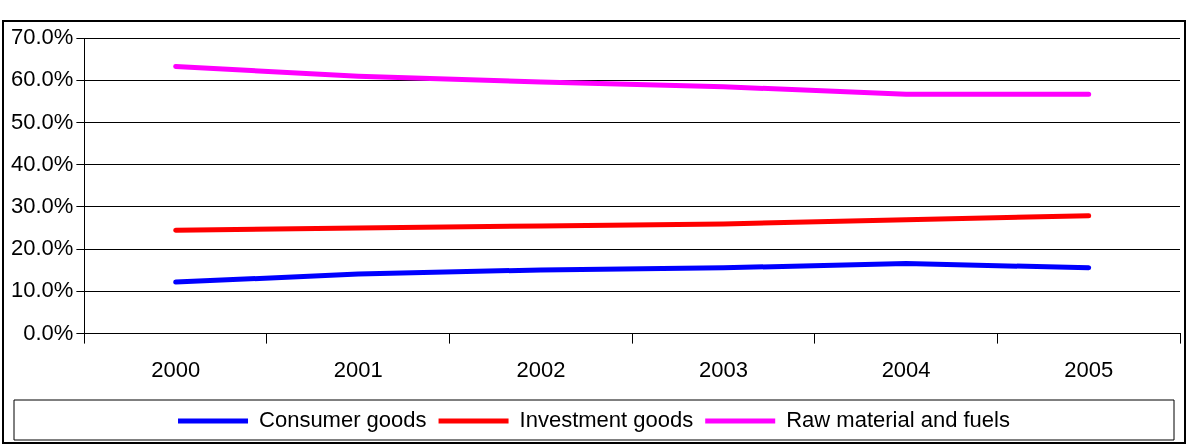 Image resolution: width=1190 pixels, height=448 pixels. Describe the element at coordinates (606, 420) in the screenshot. I see `legend-label: Investment goods` at that location.